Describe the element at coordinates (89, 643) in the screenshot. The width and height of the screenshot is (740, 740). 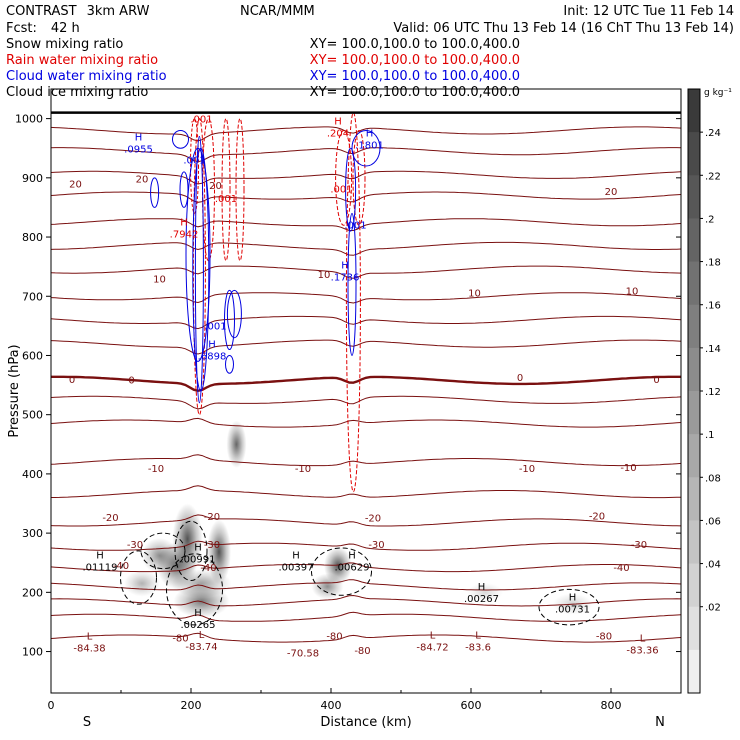
I see `extremum-label: L-84.38` at that location.